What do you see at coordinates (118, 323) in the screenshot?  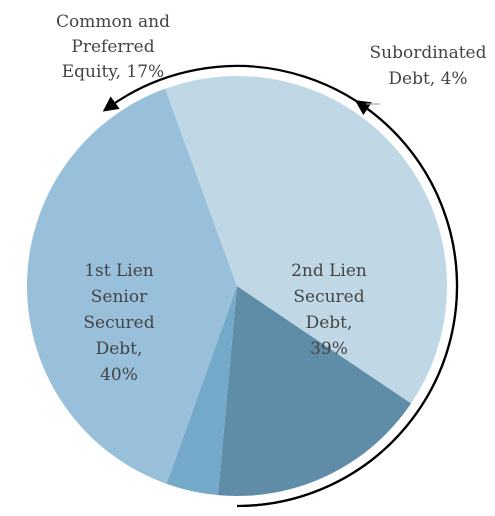 I see `slice-label-1st-lien-senior-secured-debt: 1st Lien Senior Secured Debt, 40%` at bounding box center [118, 323].